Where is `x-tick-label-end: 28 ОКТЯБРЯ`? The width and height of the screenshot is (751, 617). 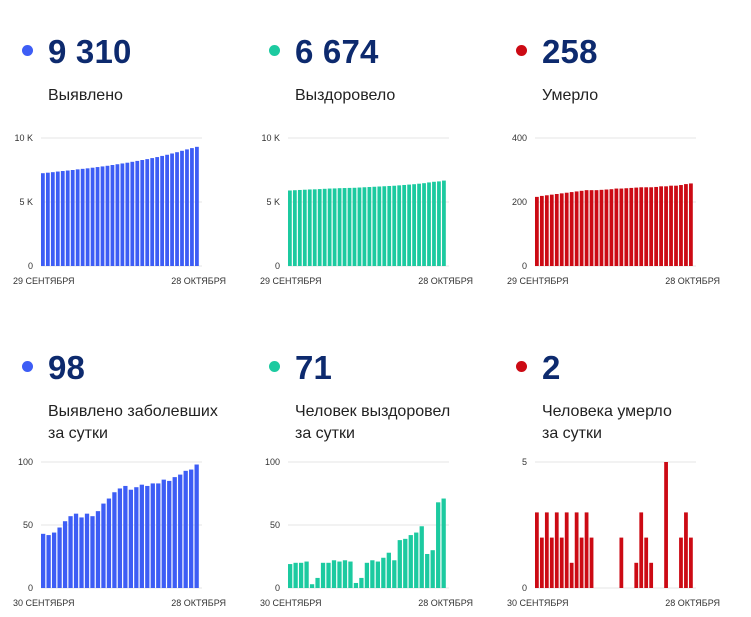 x-tick-label-end: 28 ОКТЯБРЯ is located at coordinates (198, 603).